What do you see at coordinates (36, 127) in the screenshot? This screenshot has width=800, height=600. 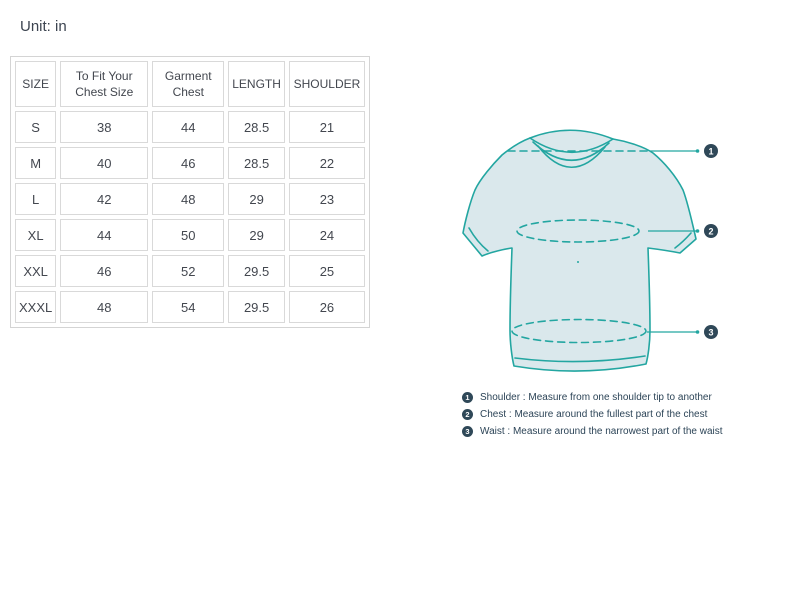 I see `cell-size: S` at bounding box center [36, 127].